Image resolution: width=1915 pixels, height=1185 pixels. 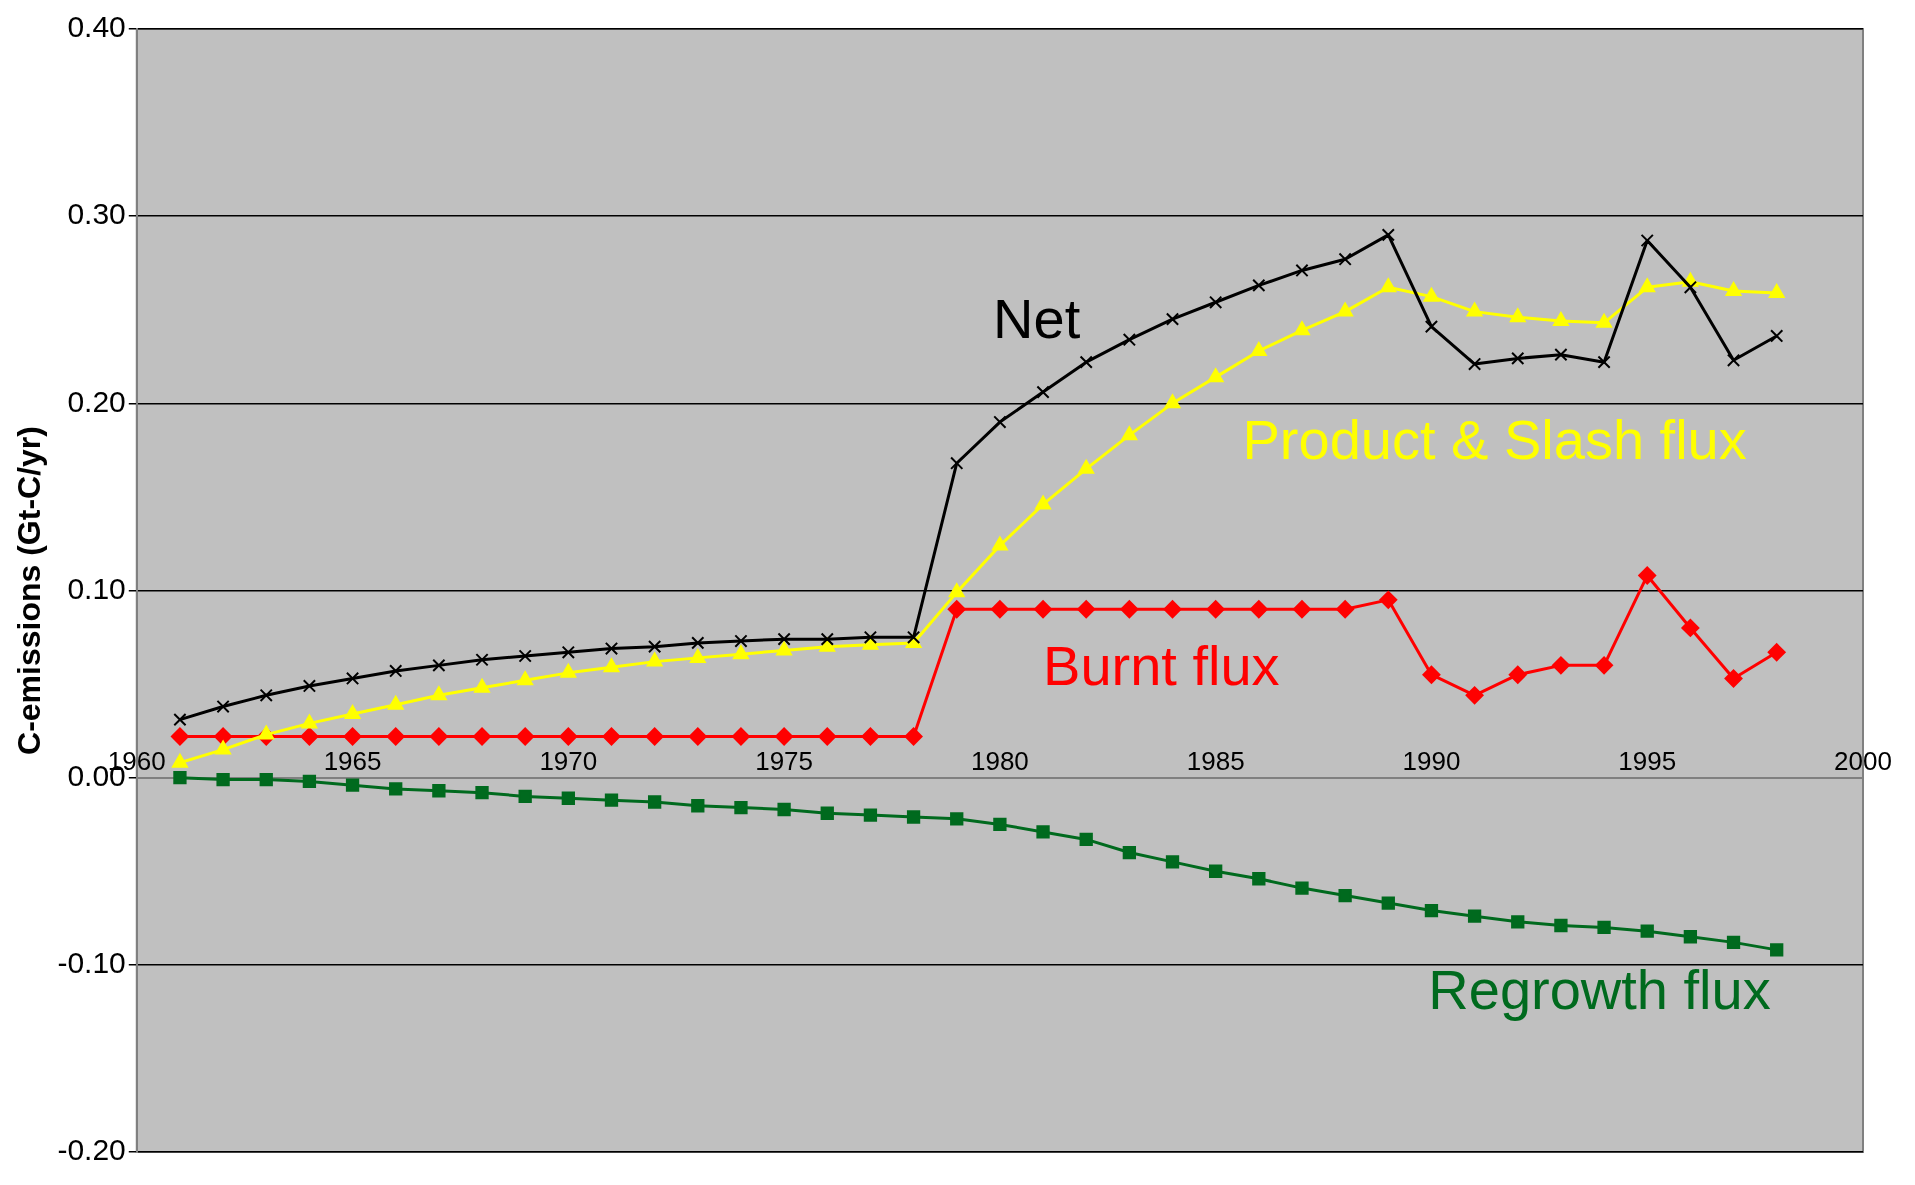 I want to click on series-label: Net, so click(x=1037, y=318).